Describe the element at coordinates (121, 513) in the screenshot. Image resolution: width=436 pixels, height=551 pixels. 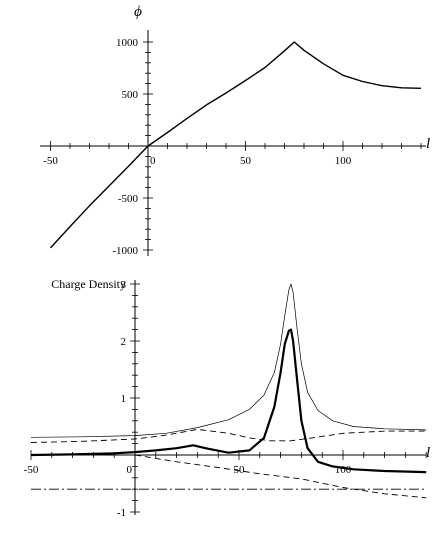
I see `y-tick-label: -1` at that location.